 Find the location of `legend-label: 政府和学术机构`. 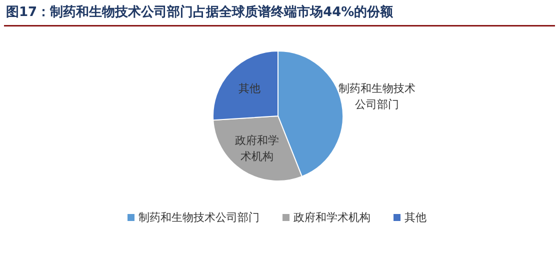

legend-label: 政府和学术机构 is located at coordinates (332, 217).